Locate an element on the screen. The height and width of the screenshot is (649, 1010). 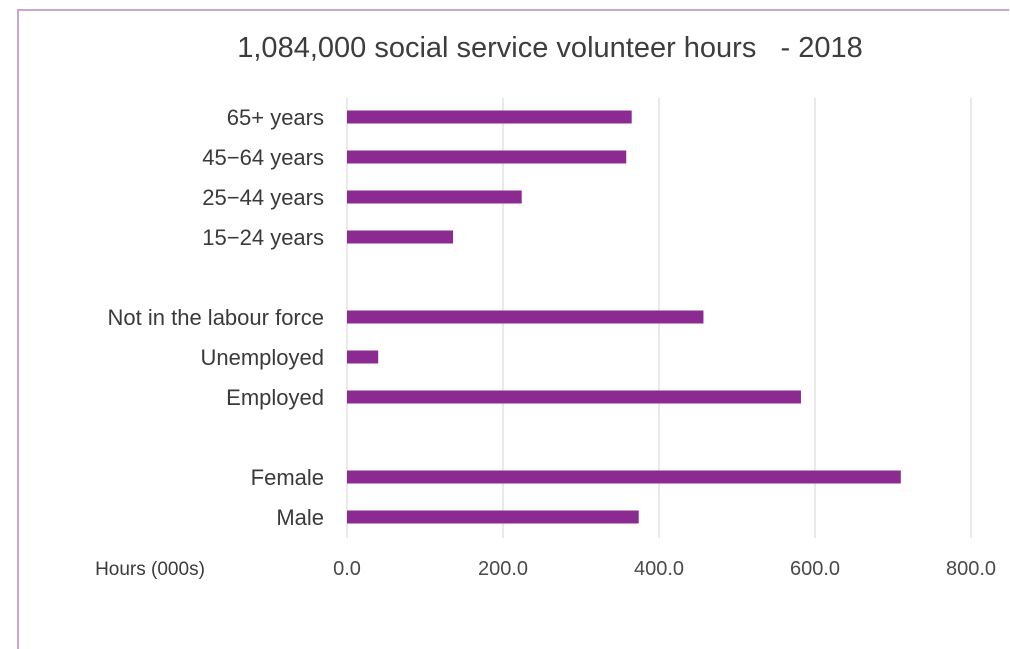
category-label: 15−24 years is located at coordinates (263, 237).